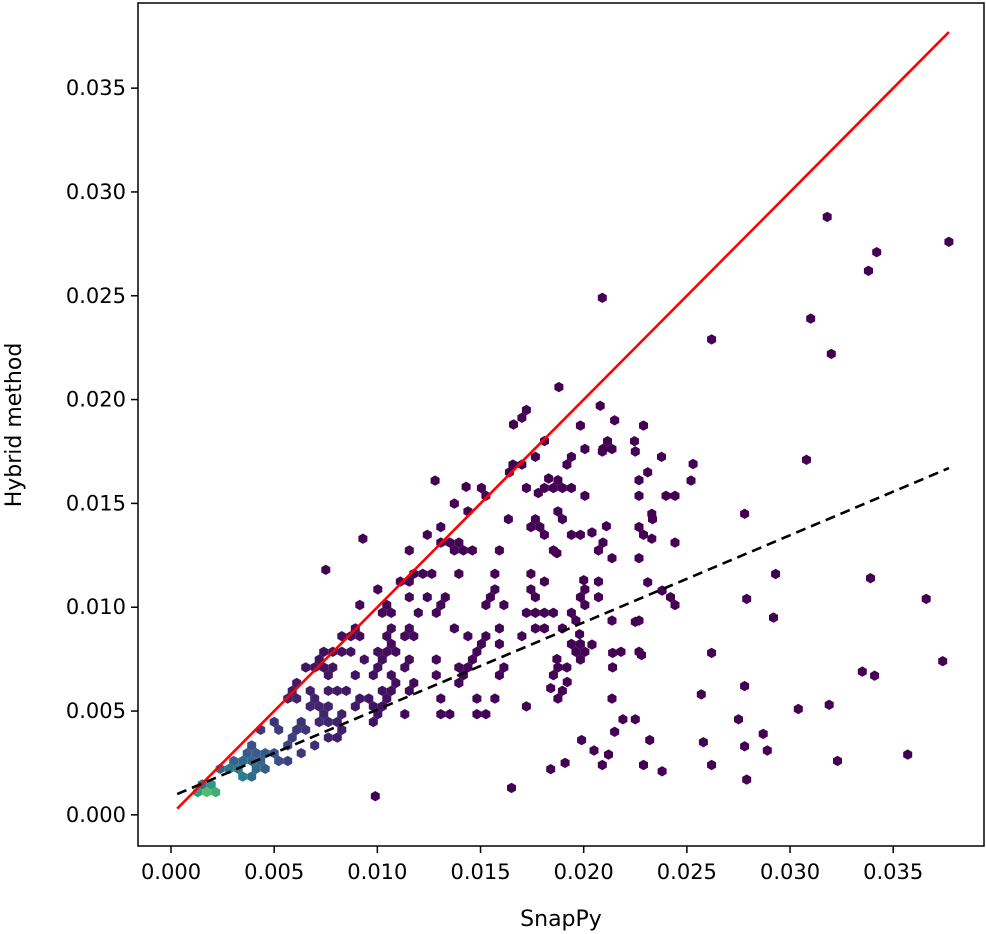 The image size is (986, 934). Describe the element at coordinates (96, 503) in the screenshot. I see `y-tick-label: 0.015` at that location.